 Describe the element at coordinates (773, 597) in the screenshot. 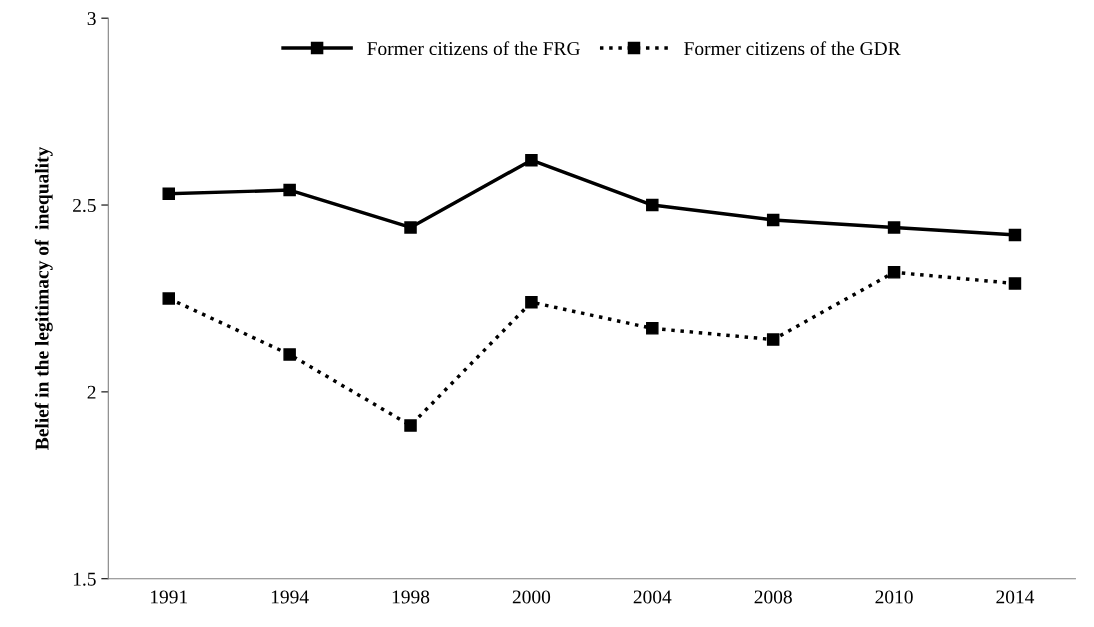

I see `x-tick-label: 2008` at that location.